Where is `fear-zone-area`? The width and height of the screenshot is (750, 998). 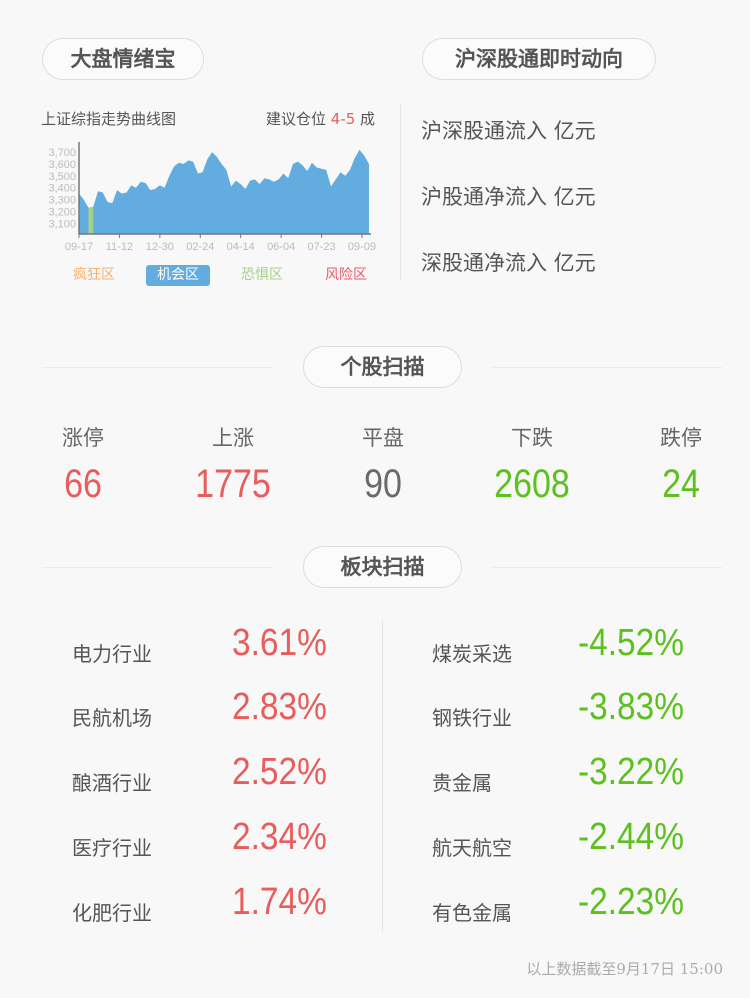
fear-zone-area is located at coordinates (91, 220).